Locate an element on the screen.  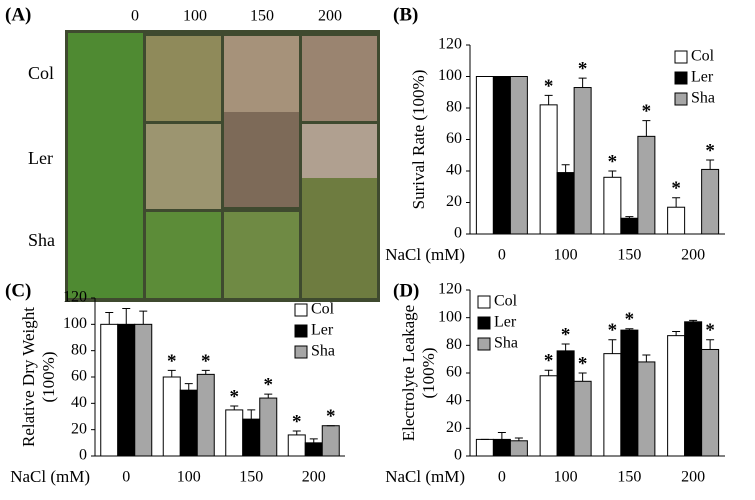
y-tick-label: 60 is located at coordinates (79, 376).